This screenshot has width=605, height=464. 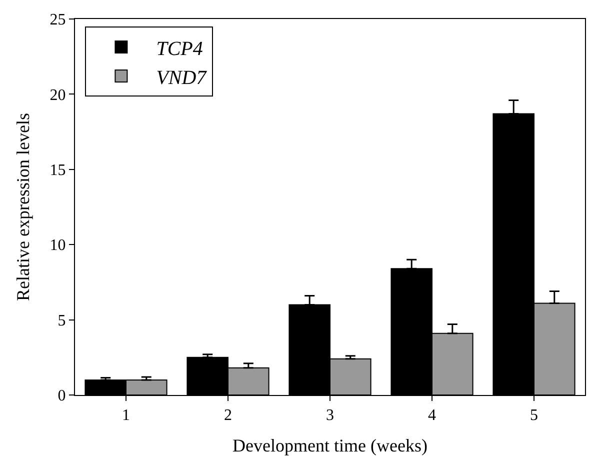 I want to click on y-tick-label: 10, so click(x=58, y=245).